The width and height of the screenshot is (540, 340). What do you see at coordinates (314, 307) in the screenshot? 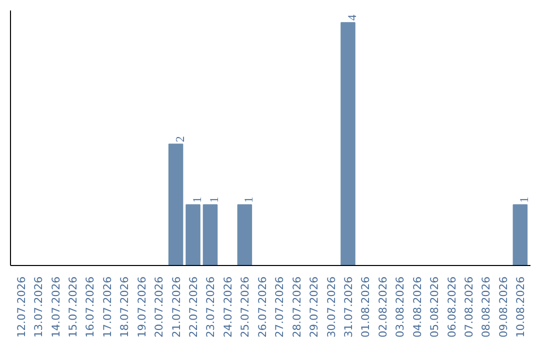
I see `x-tick-label: 29.07.2026` at bounding box center [314, 307].